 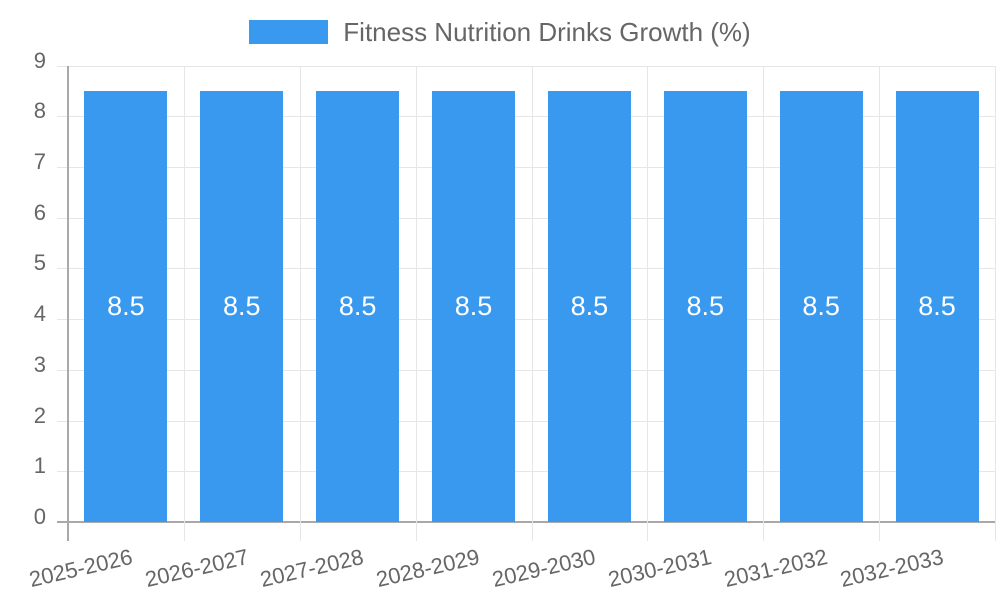 I want to click on y-tick-label: 5, so click(x=39, y=263).